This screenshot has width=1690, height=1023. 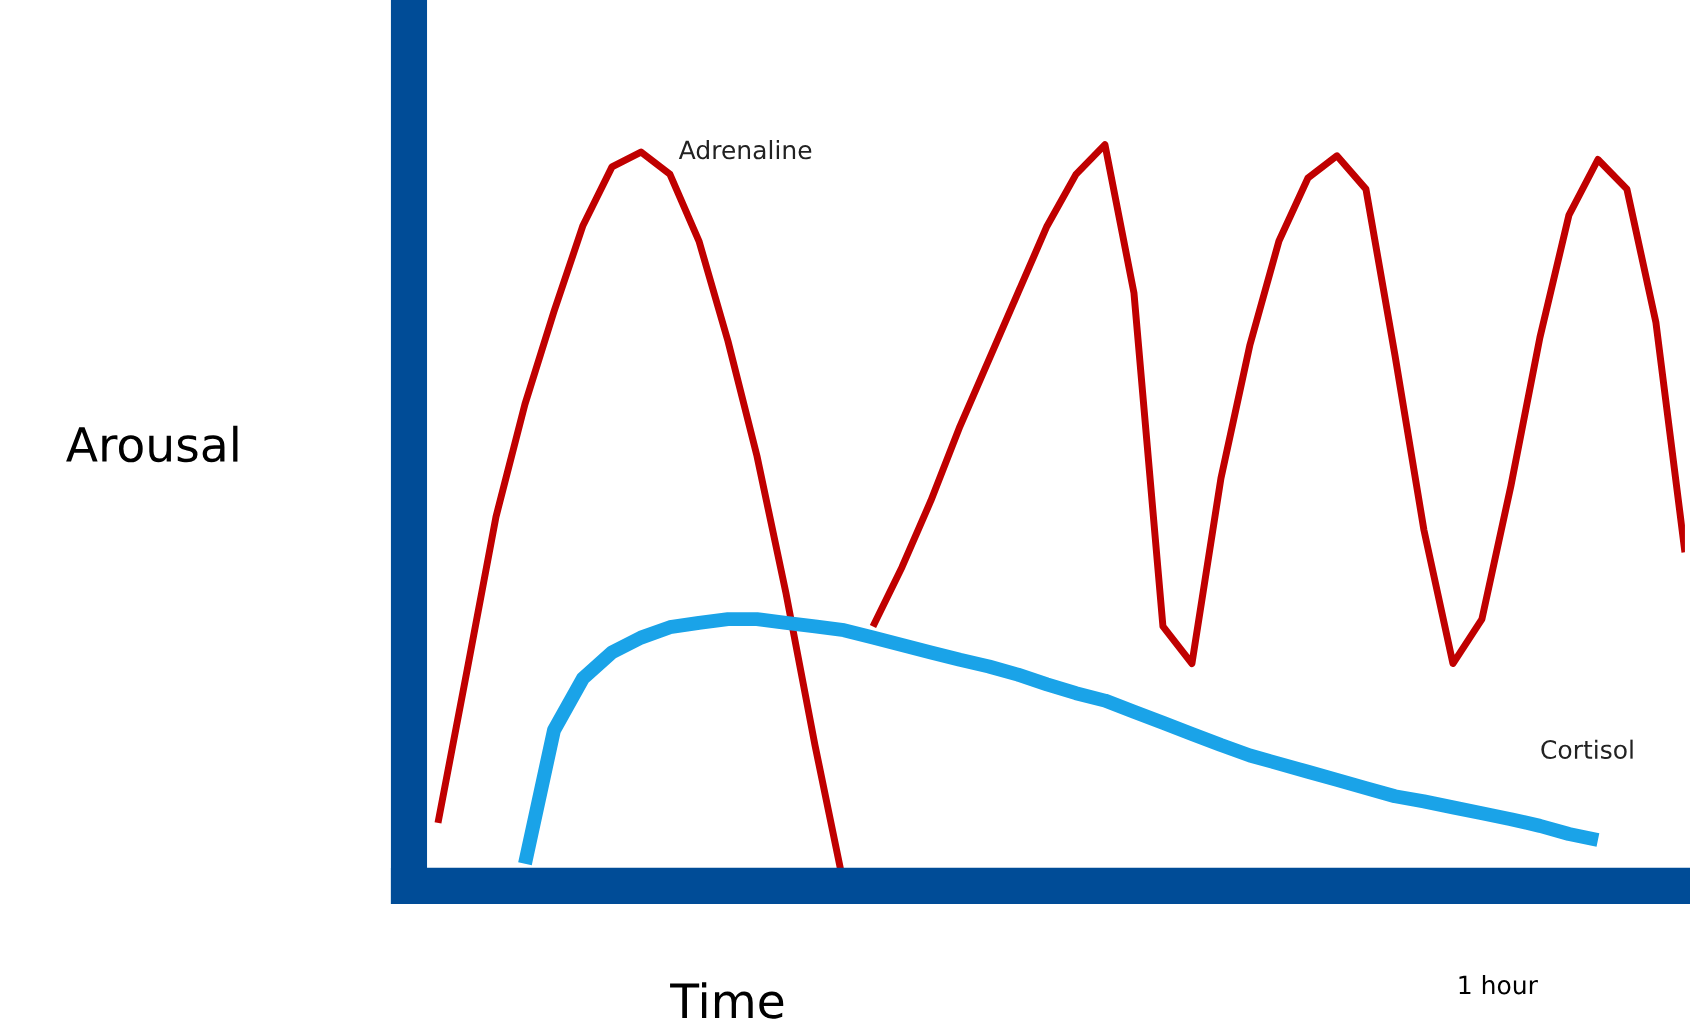 I want to click on text: Cortisol, so click(x=1587, y=749).